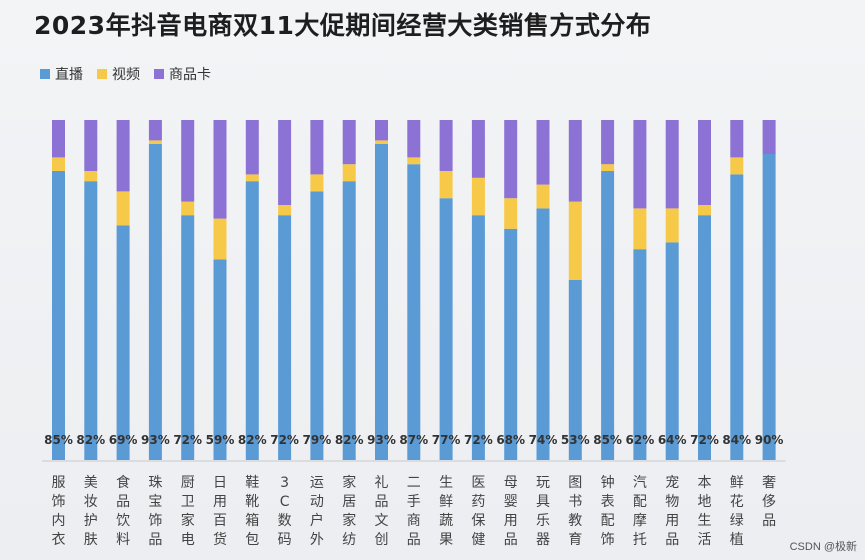  Describe the element at coordinates (543, 511) in the screenshot. I see `category-label-15: 玩具乐器` at that location.